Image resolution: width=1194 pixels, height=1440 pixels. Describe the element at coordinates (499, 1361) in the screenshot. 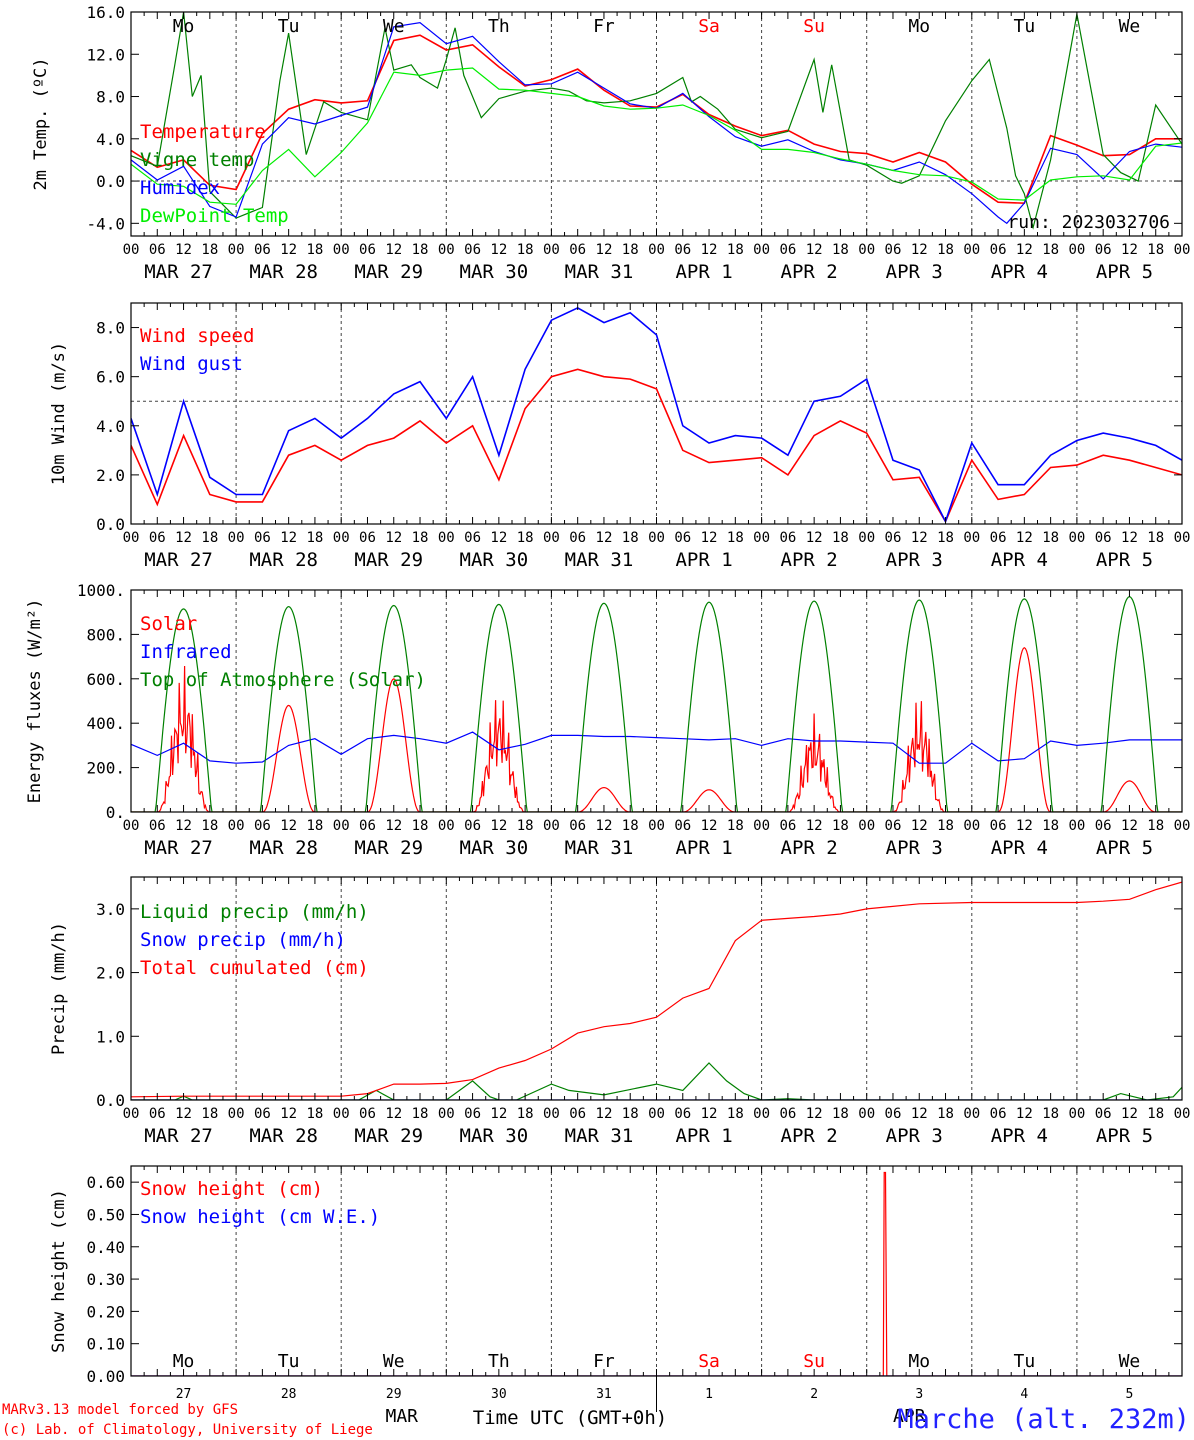

I see `weekday-label: Th` at that location.